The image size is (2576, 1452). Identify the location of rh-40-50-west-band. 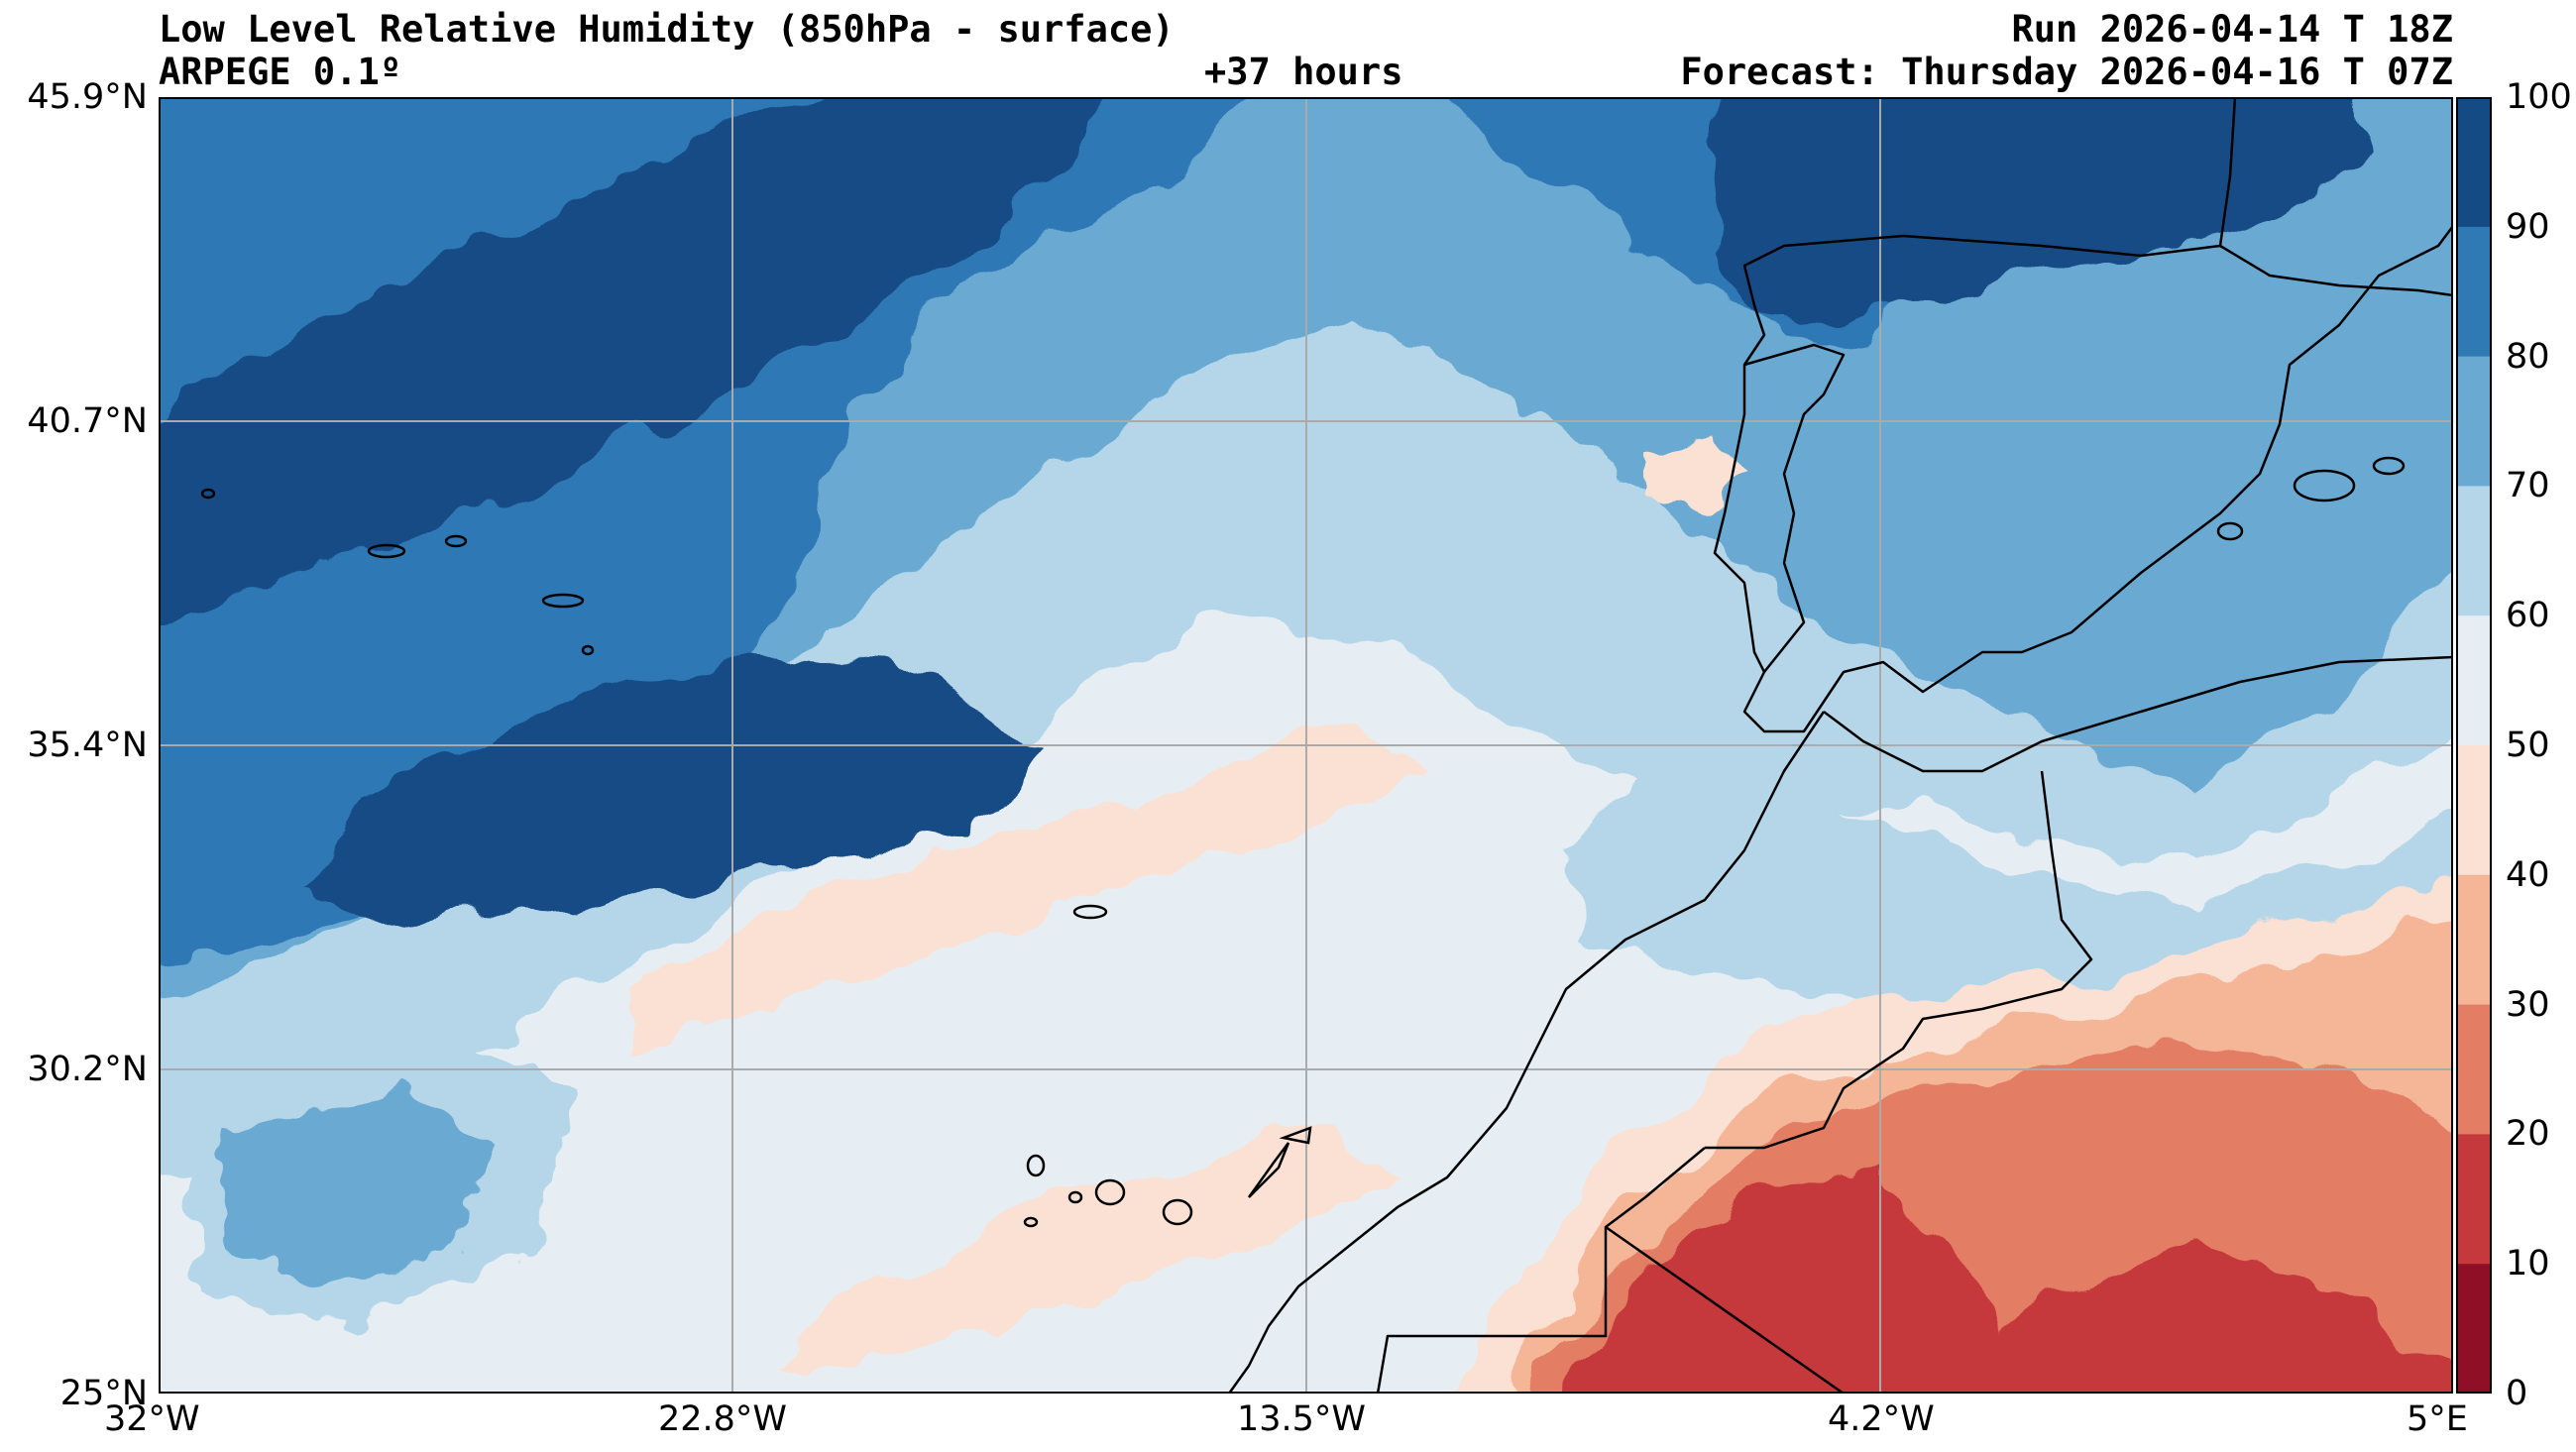
(1030, 890).